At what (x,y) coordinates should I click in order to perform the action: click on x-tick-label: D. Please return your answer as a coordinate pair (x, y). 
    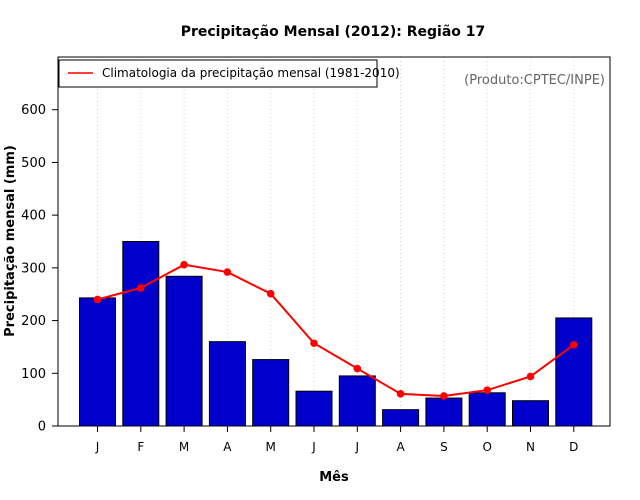
    Looking at the image, I should click on (573, 447).